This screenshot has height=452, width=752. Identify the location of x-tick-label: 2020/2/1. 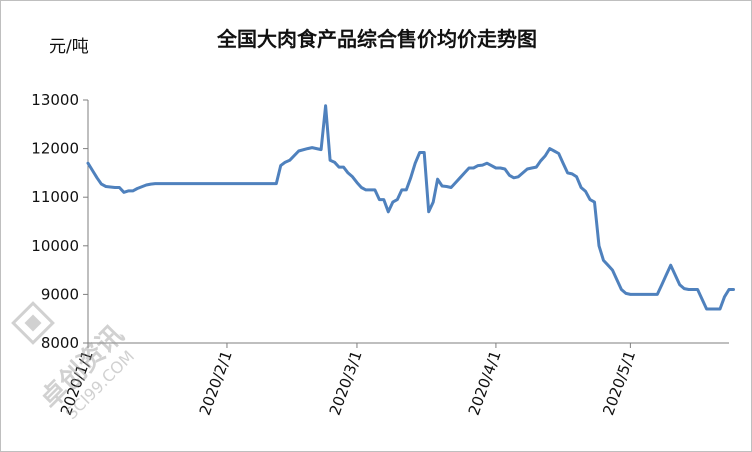
(216, 382).